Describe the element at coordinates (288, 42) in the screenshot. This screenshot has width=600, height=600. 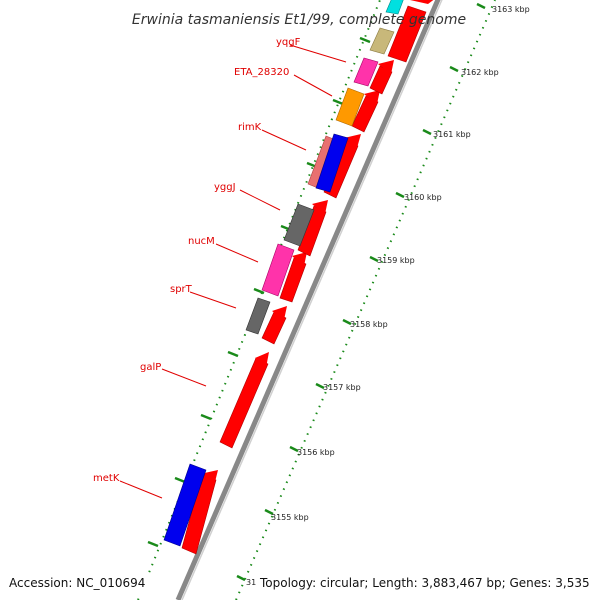
I see `gene-label-yqgF: yqgF` at that location.